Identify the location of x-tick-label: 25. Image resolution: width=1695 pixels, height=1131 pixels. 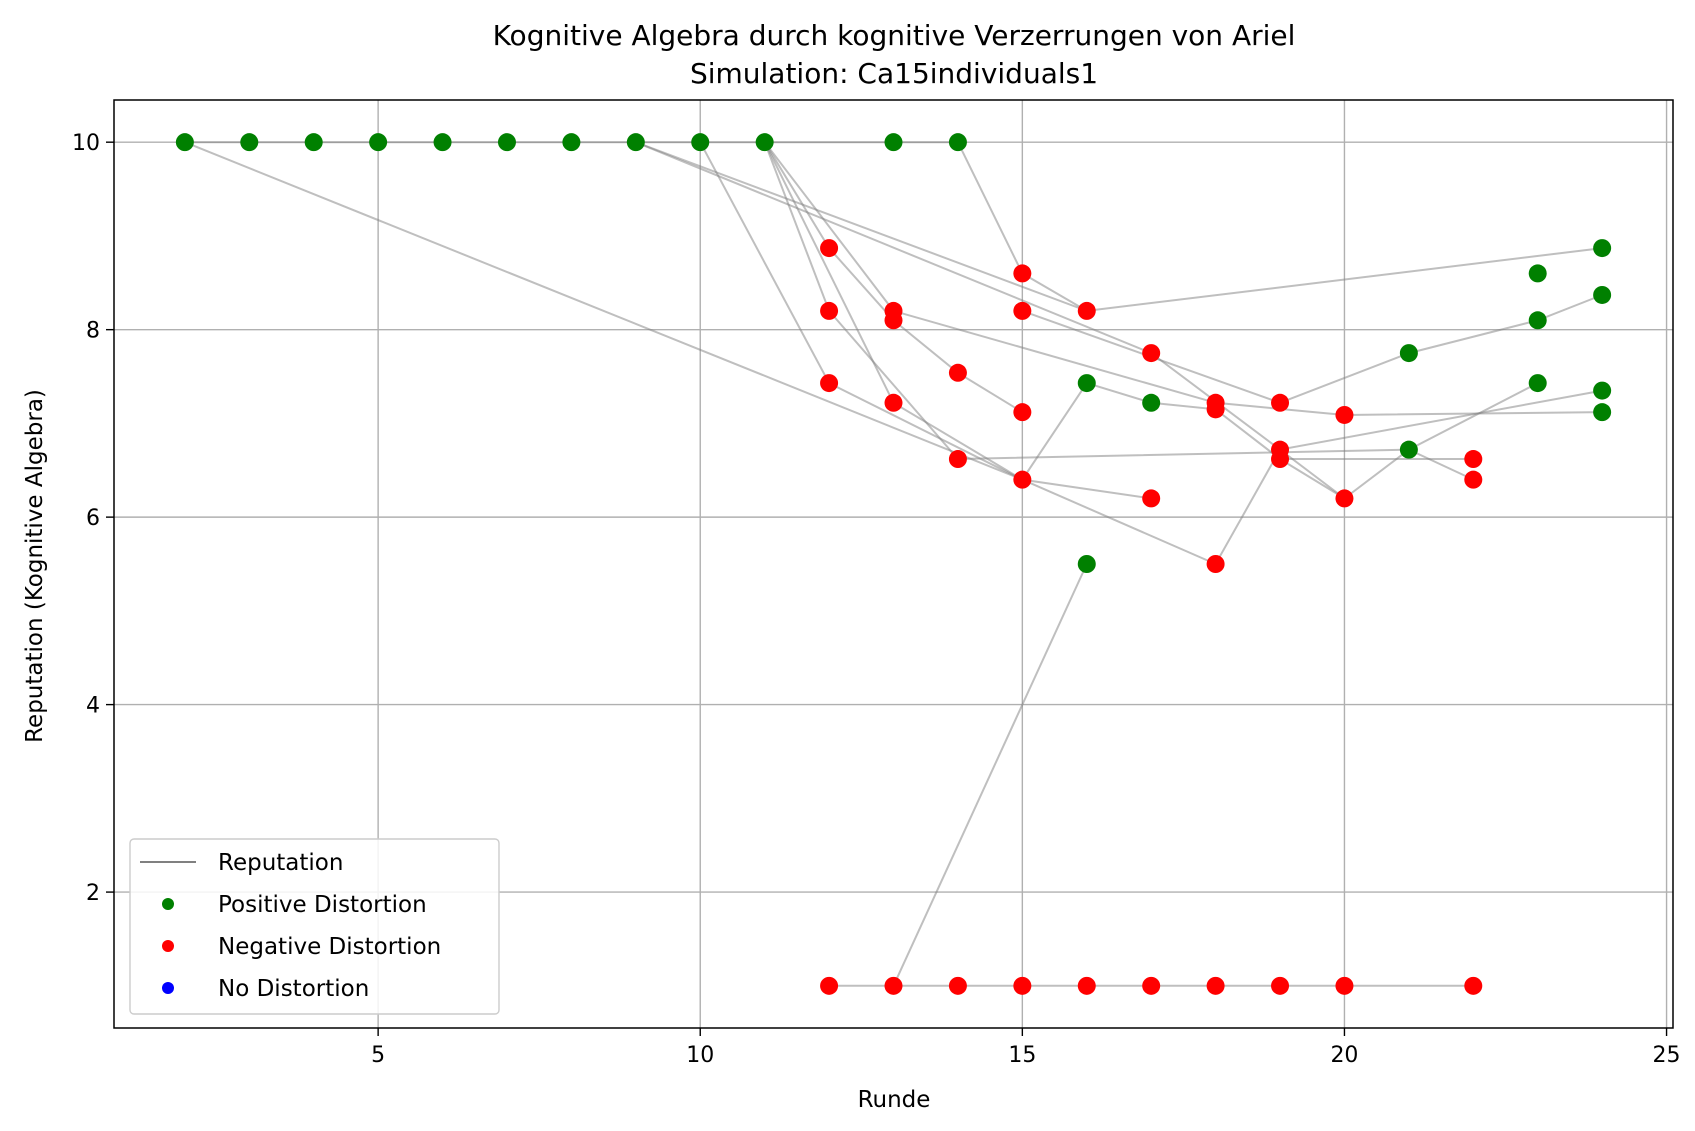
(1667, 1055).